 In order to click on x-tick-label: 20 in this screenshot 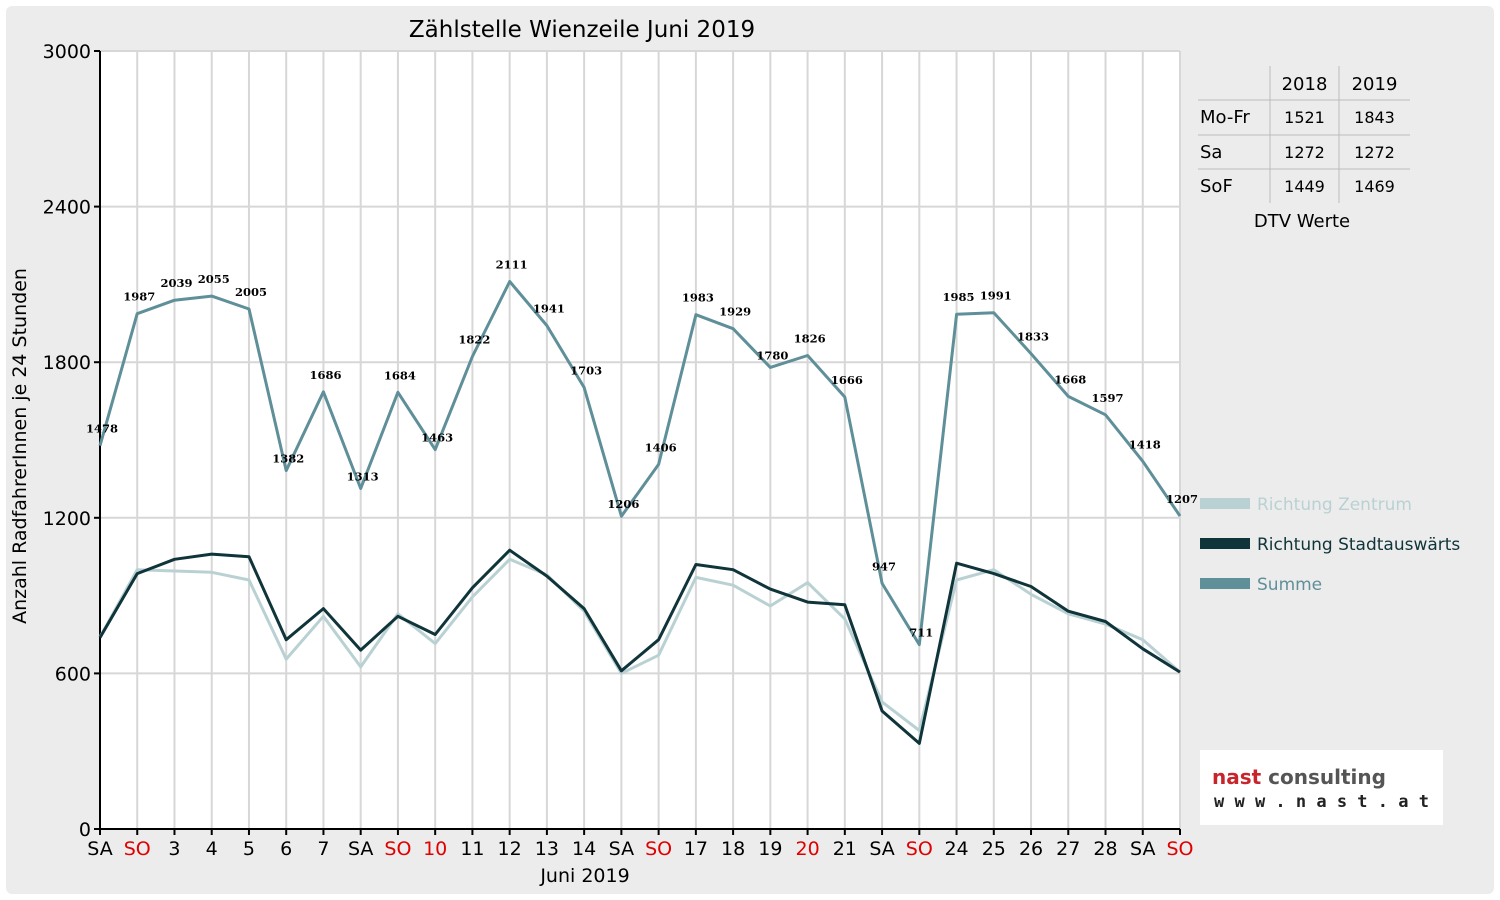, I will do `click(807, 849)`.